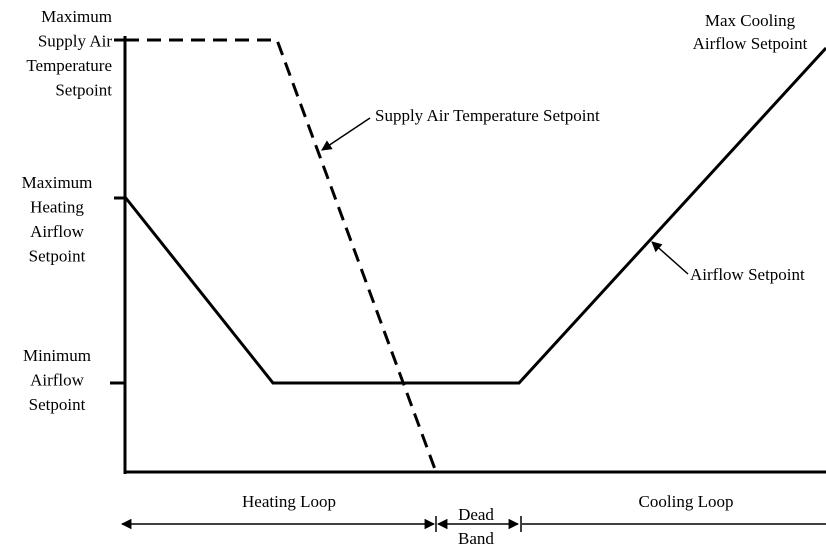 The height and width of the screenshot is (548, 826). Describe the element at coordinates (487, 115) in the screenshot. I see `annotation: Supply Air Temperature Setpoint` at that location.